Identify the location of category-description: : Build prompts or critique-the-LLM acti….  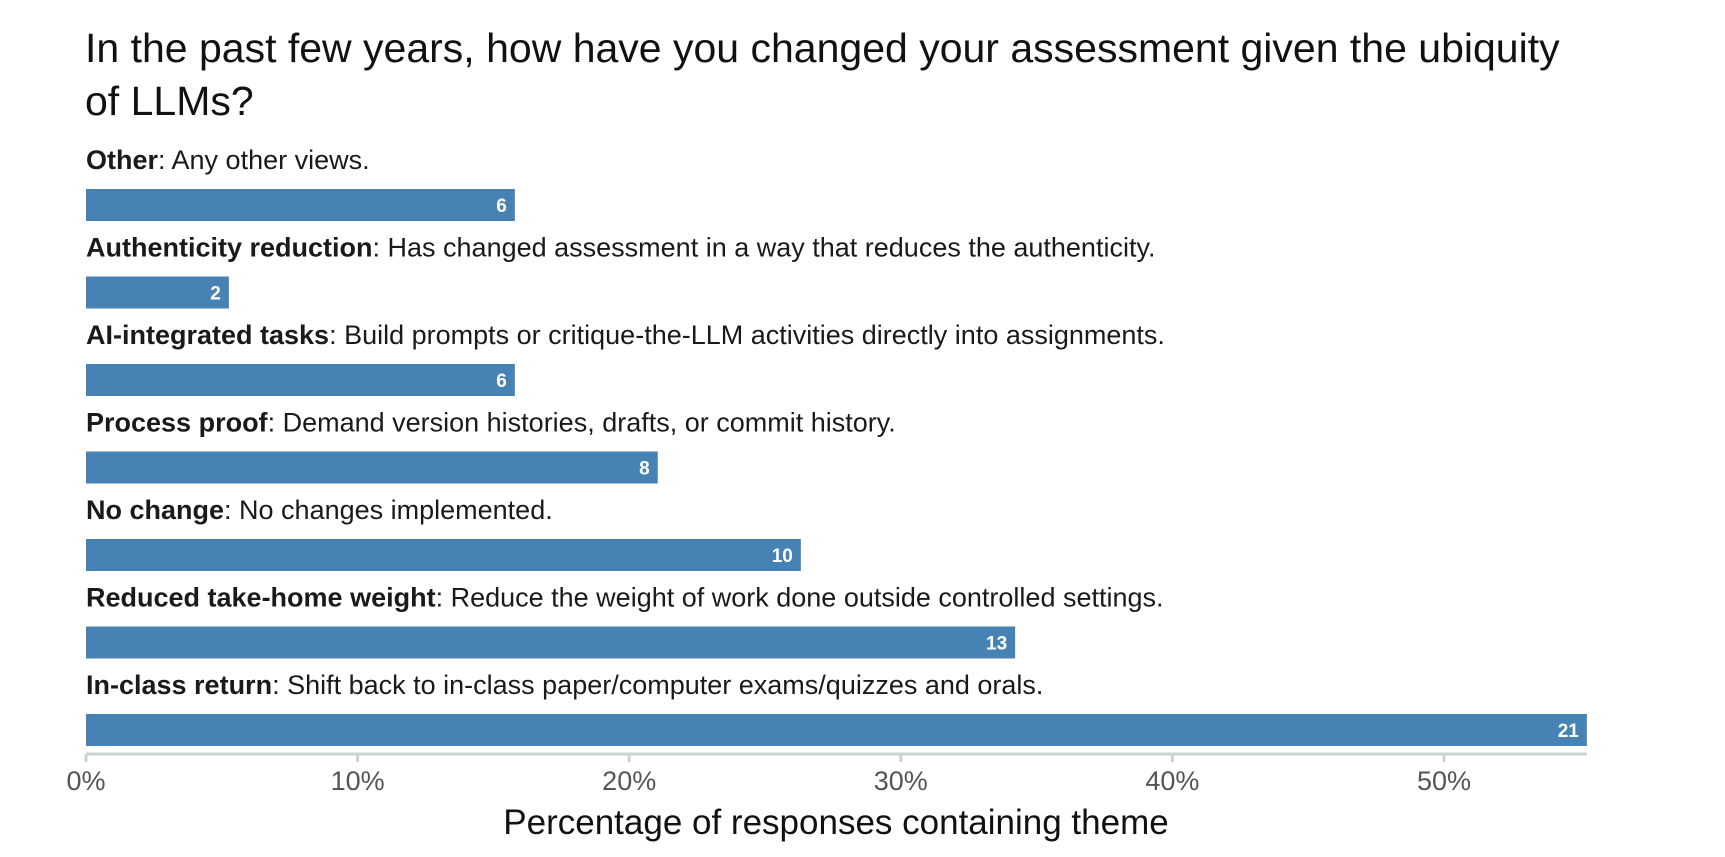
(747, 335).